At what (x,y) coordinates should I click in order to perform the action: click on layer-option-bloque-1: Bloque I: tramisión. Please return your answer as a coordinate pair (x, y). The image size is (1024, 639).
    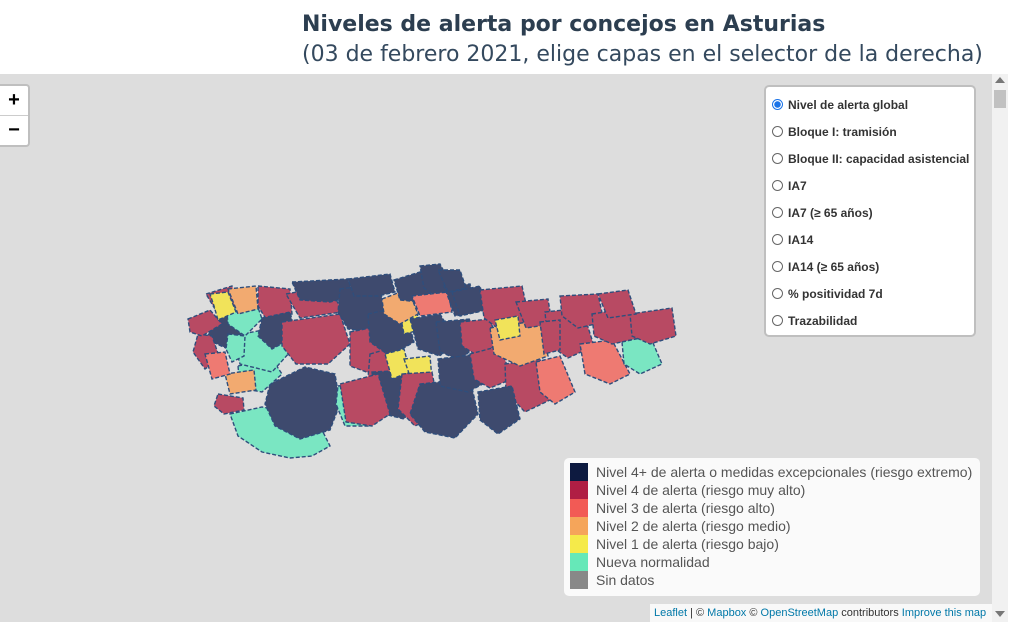
    Looking at the image, I should click on (873, 131).